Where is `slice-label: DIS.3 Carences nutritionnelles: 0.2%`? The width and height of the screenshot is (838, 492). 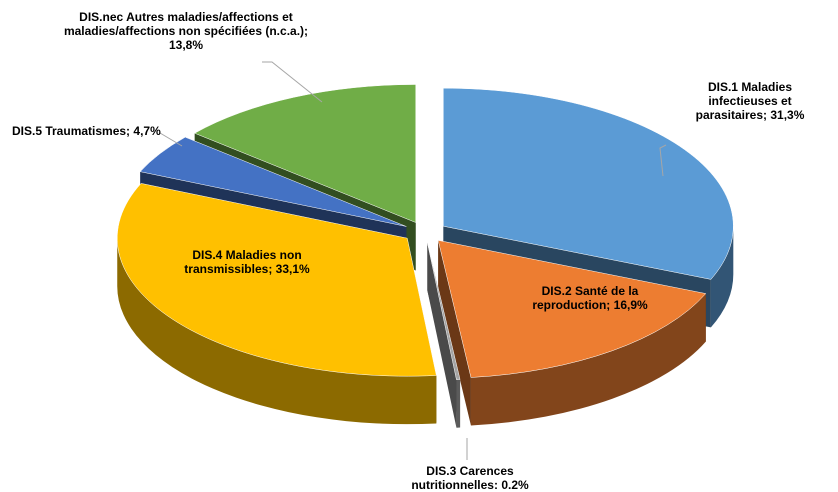
slice-label: DIS.3 Carences nutritionnelles: 0.2% is located at coordinates (470, 478).